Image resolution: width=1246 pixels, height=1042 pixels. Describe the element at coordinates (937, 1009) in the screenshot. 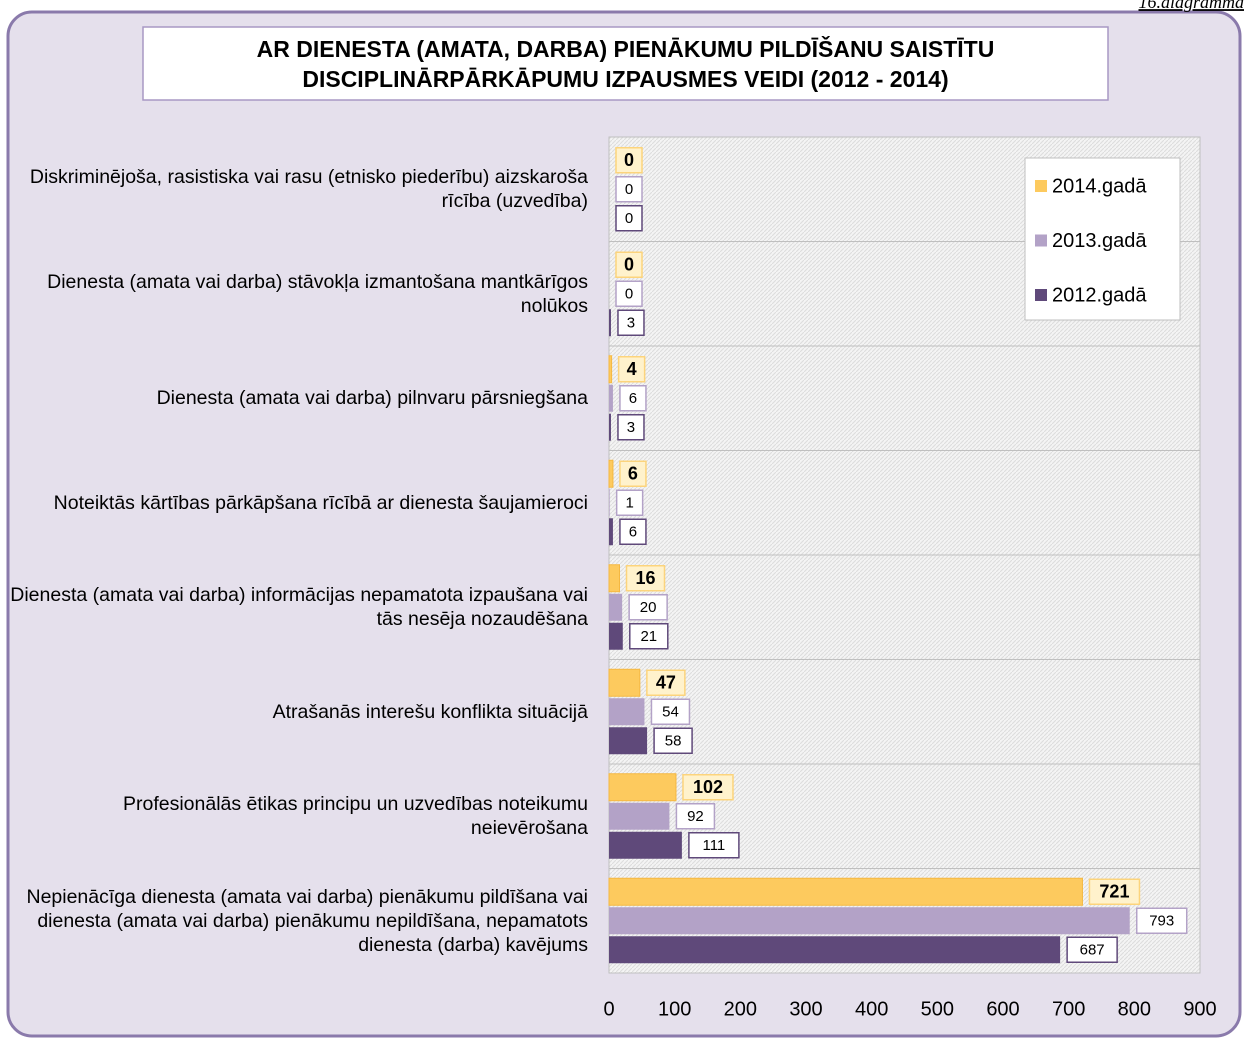

I see `x-tick-label: 500` at that location.